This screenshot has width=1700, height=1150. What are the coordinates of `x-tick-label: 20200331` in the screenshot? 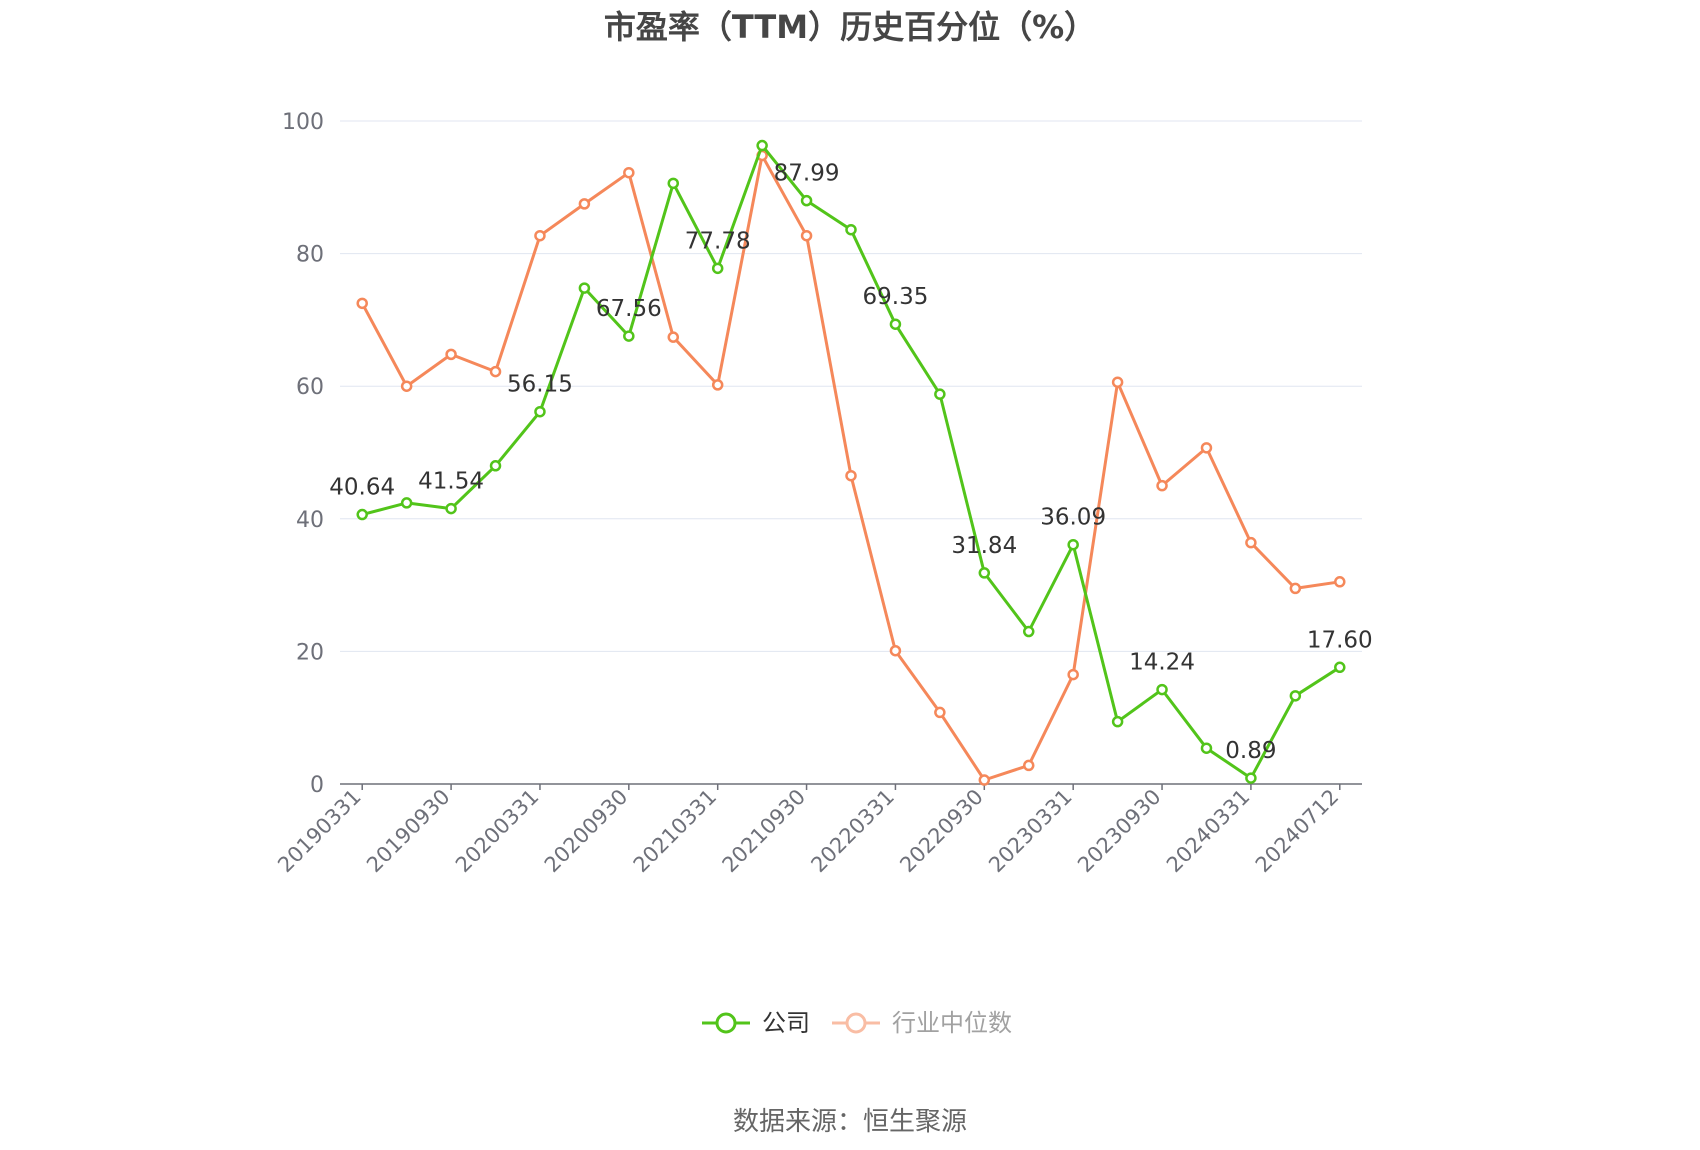 It's located at (497, 831).